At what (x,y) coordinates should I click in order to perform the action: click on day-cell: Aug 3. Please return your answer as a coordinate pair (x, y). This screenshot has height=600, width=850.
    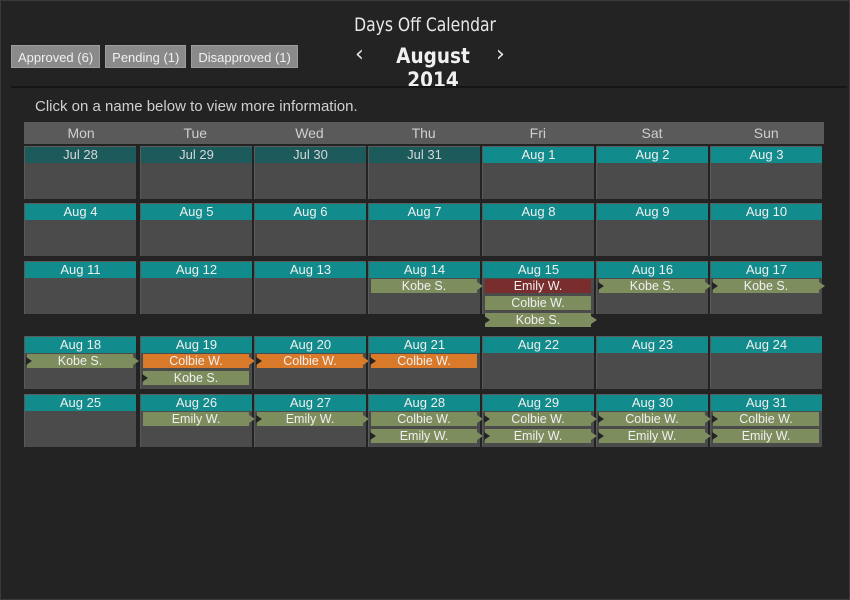
    Looking at the image, I should click on (766, 172).